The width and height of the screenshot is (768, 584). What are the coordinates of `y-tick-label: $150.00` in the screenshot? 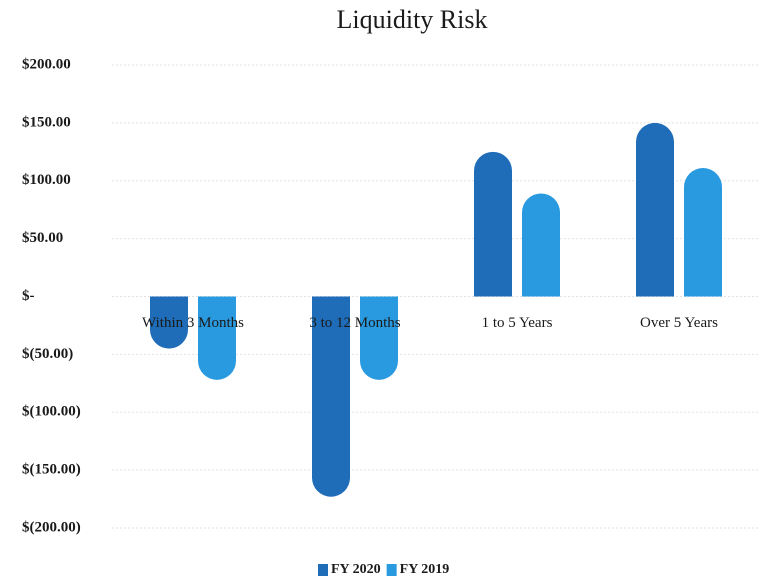 It's located at (46, 122).